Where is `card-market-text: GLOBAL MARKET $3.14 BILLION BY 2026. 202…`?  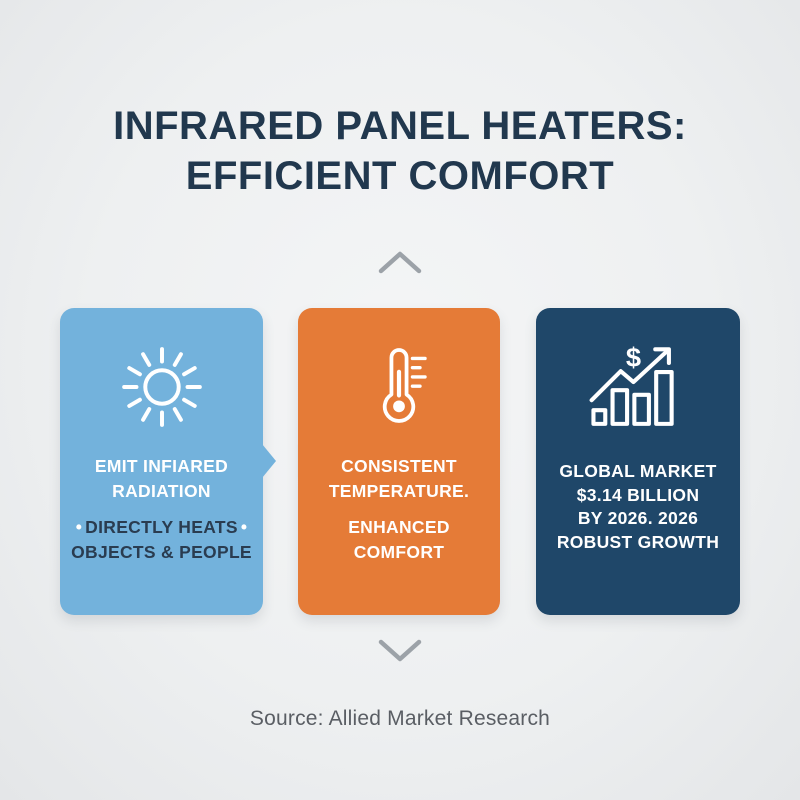
card-market-text: GLOBAL MARKET $3.14 BILLION BY 2026. 202… is located at coordinates (638, 507).